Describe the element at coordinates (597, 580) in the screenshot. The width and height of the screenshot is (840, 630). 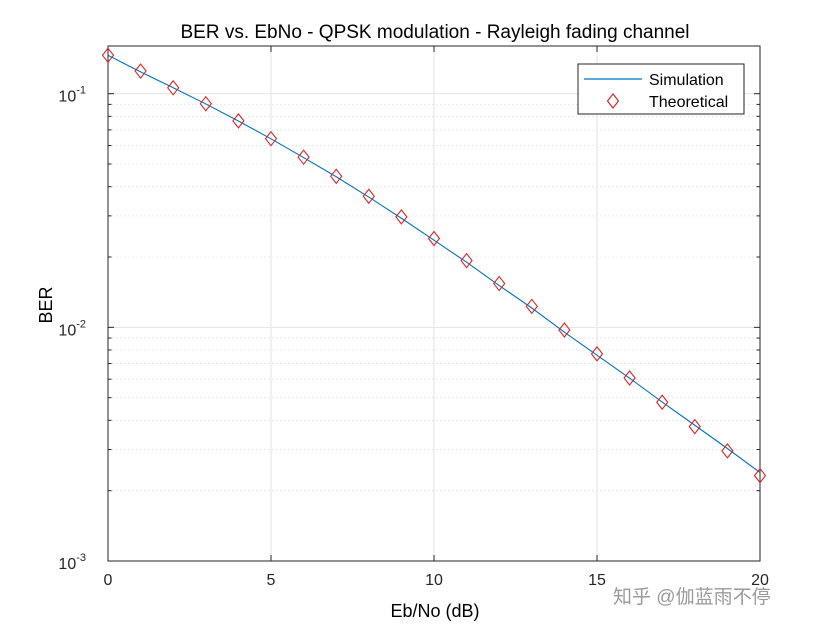
I see `x-tick-label: 15` at that location.